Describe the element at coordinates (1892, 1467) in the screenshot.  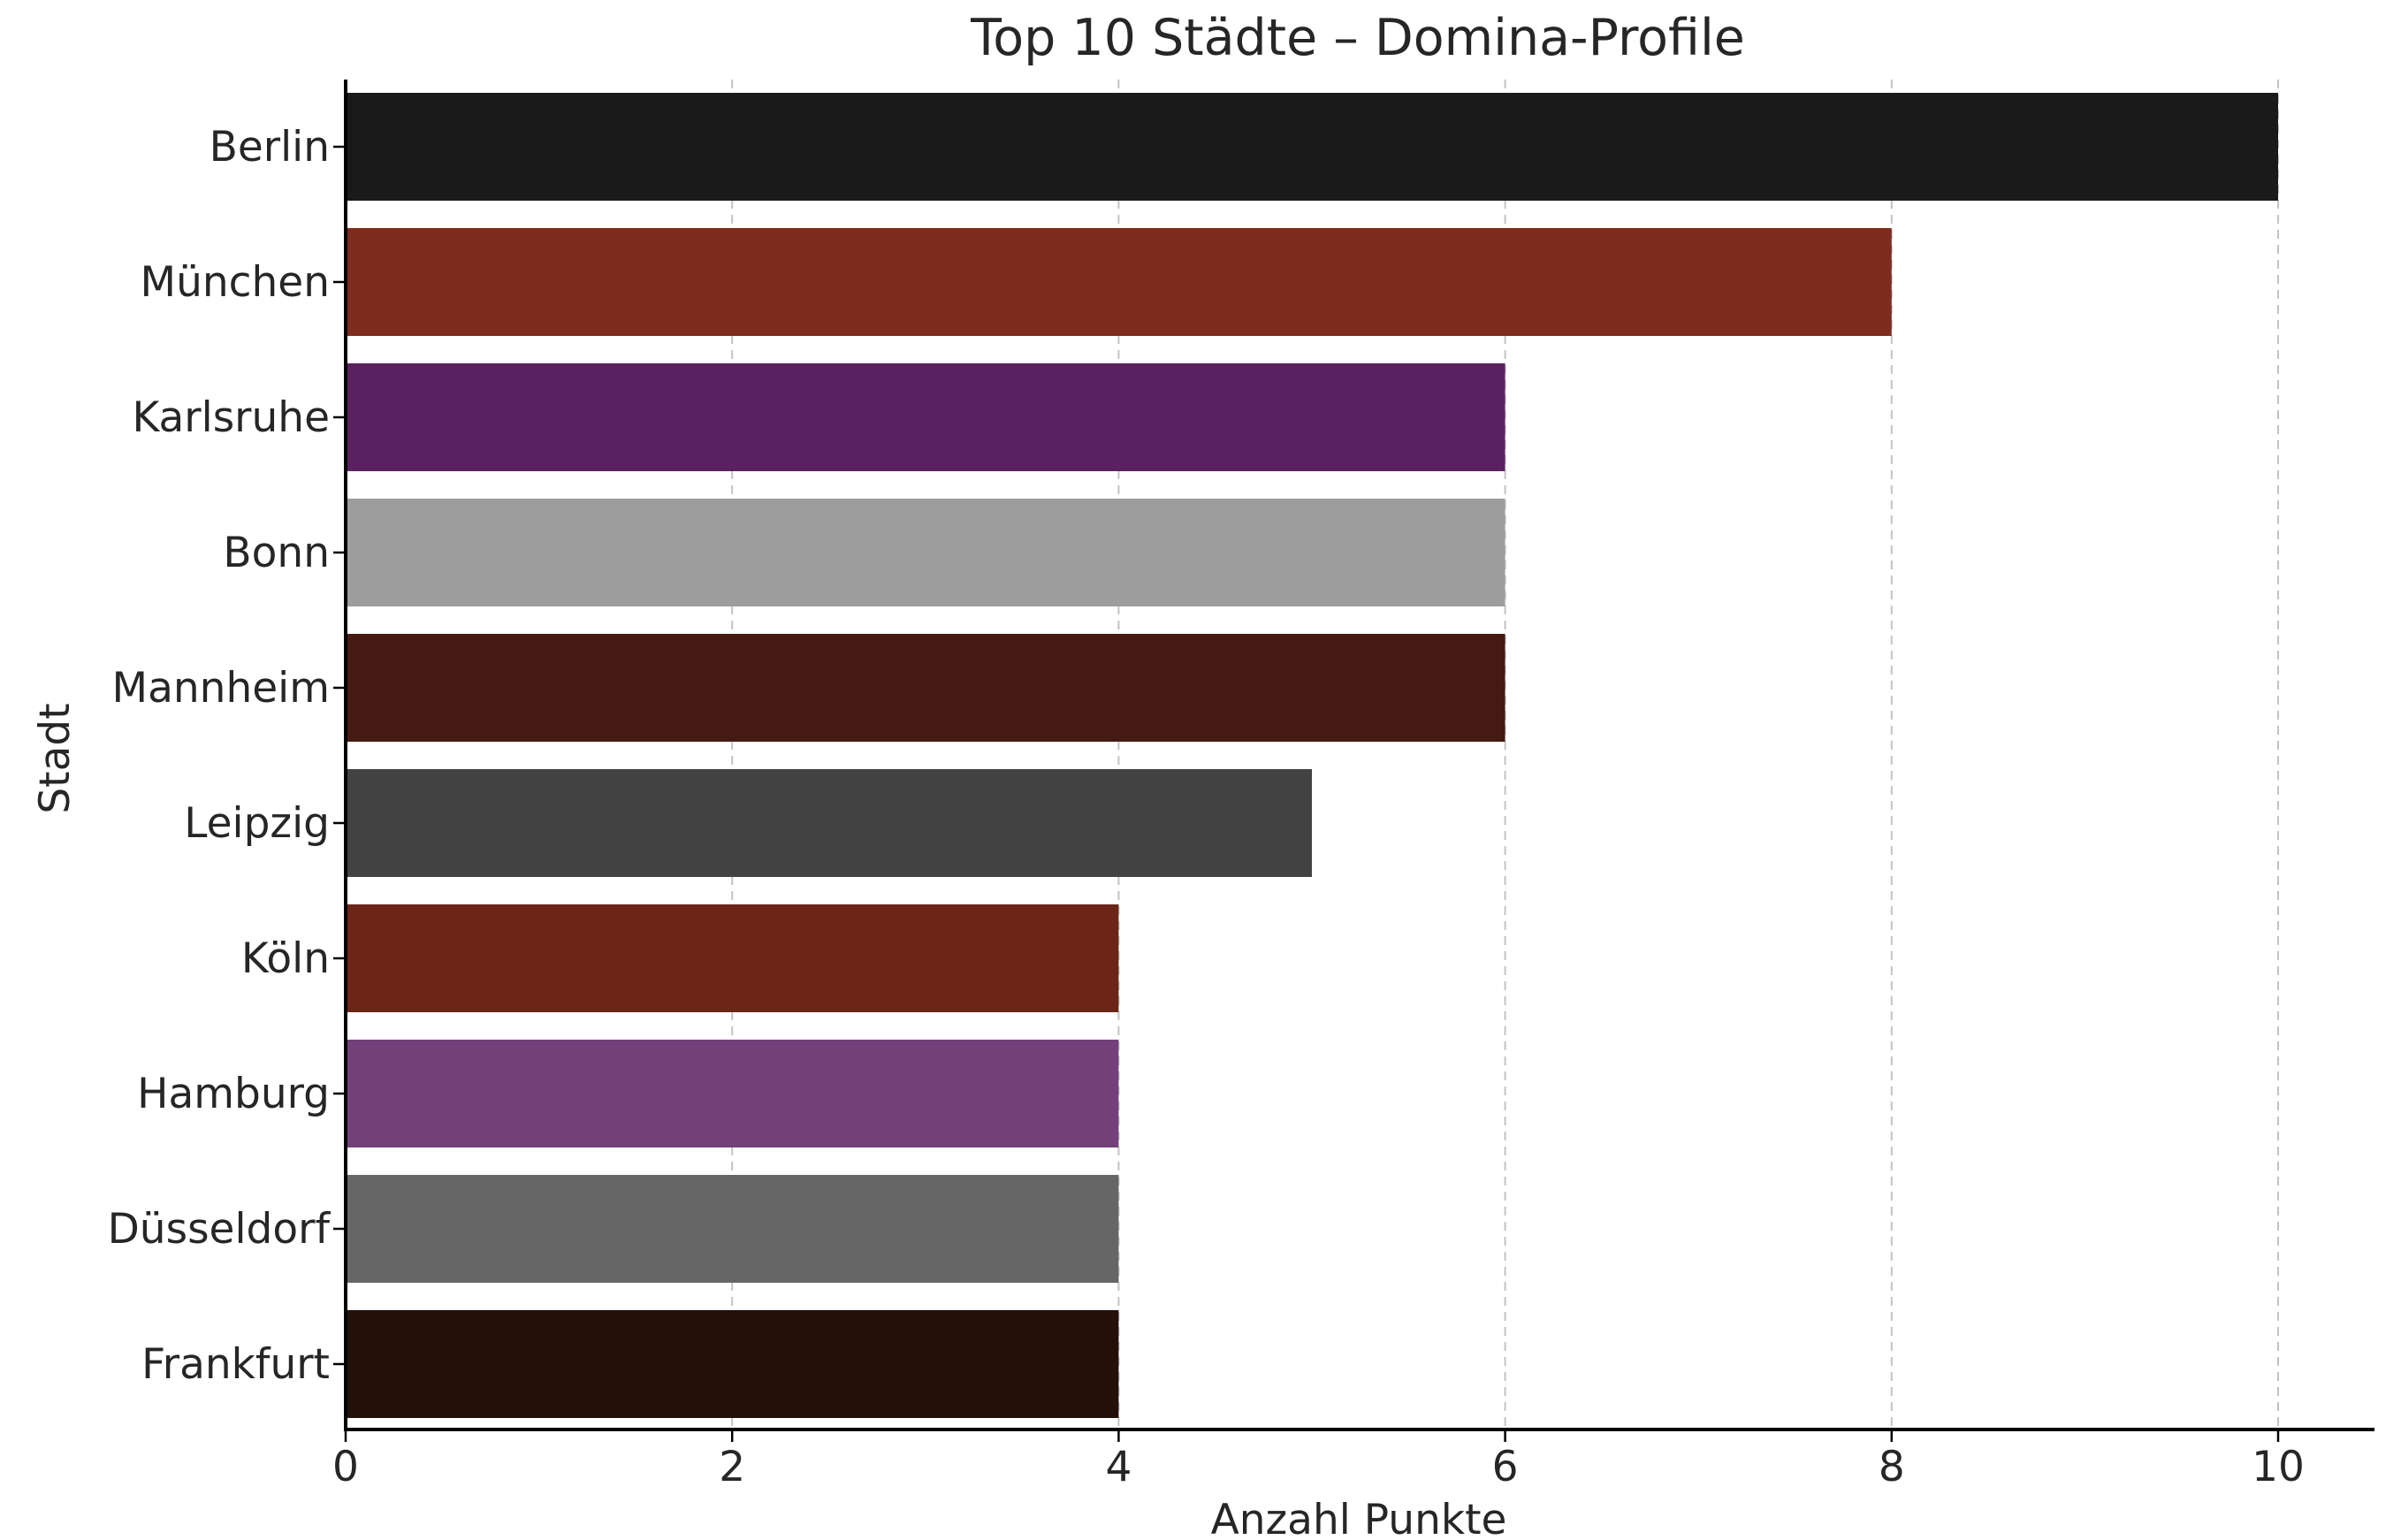
I see `x-tick-label: 8` at that location.